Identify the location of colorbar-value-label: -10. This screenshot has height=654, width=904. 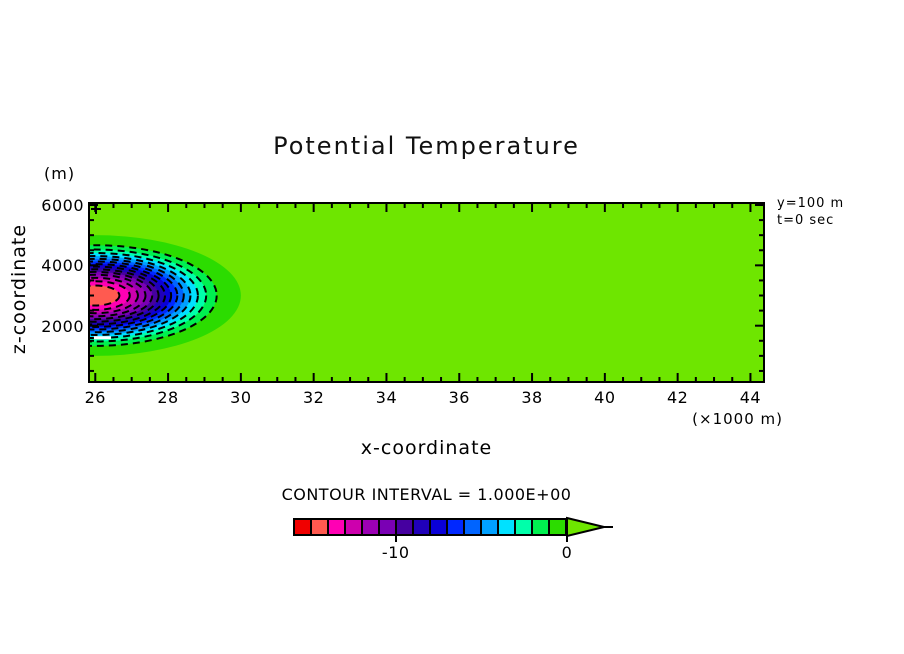
(395, 552).